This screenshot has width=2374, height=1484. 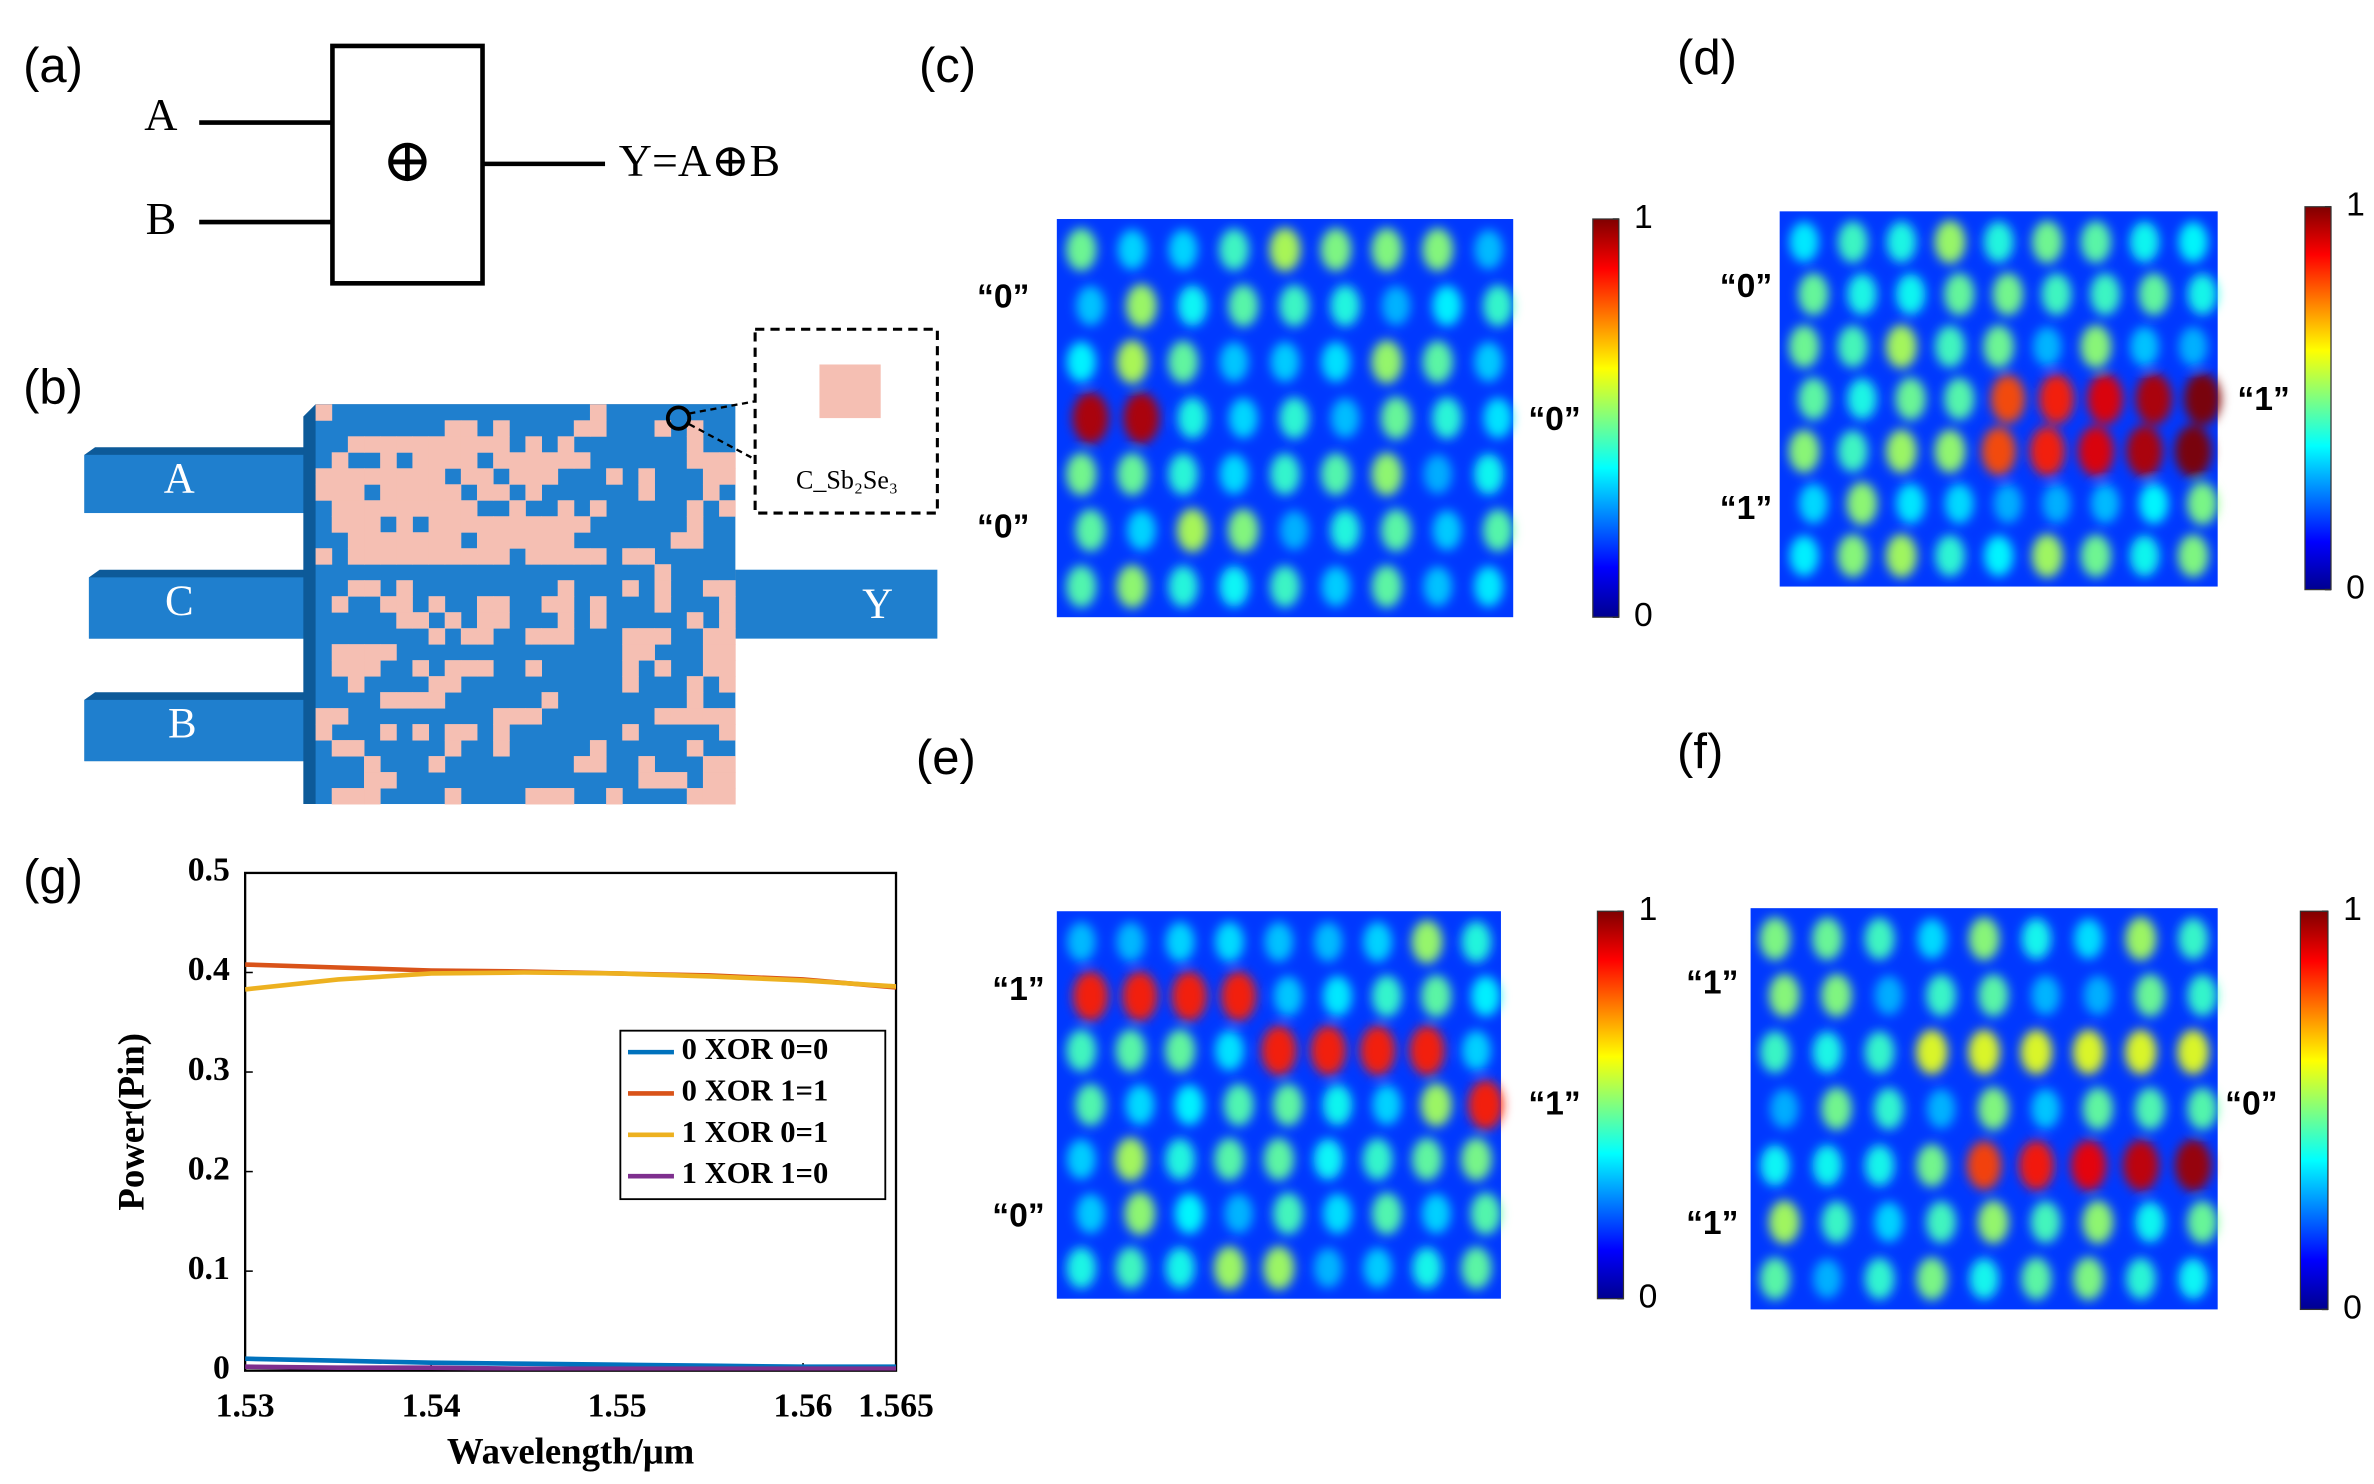 What do you see at coordinates (209, 1069) in the screenshot?
I see `y-tick-label: 0.3` at bounding box center [209, 1069].